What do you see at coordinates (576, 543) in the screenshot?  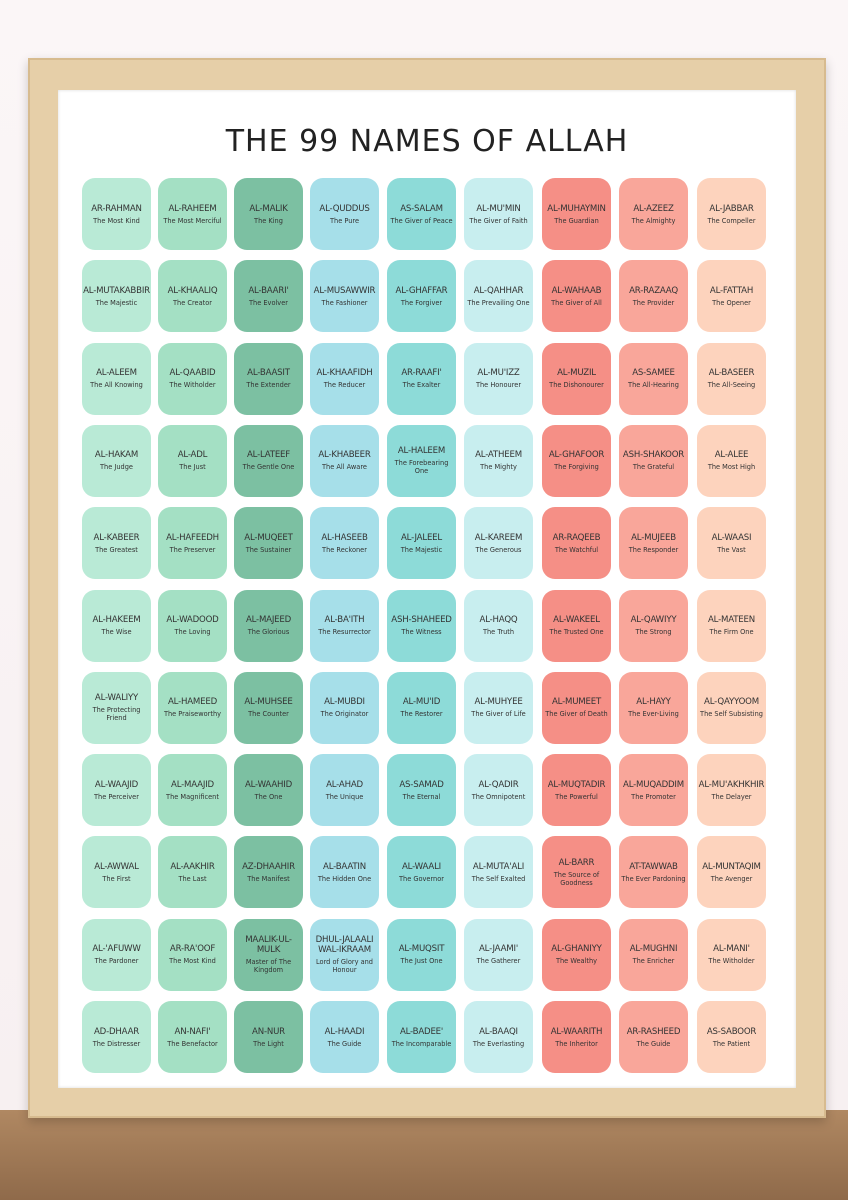 I see `name-tile: AR-RAQEEB The Watchful` at bounding box center [576, 543].